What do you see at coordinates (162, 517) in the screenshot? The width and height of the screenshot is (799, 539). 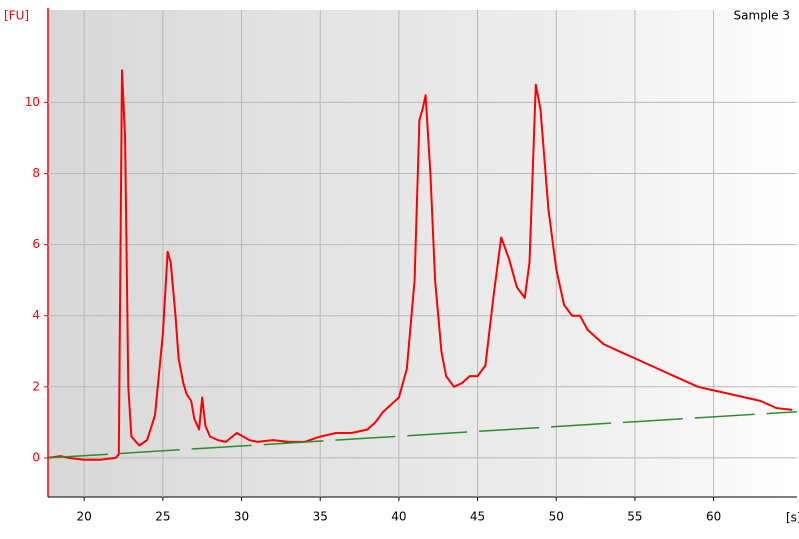 I see `x-tick-label: 25` at bounding box center [162, 517].